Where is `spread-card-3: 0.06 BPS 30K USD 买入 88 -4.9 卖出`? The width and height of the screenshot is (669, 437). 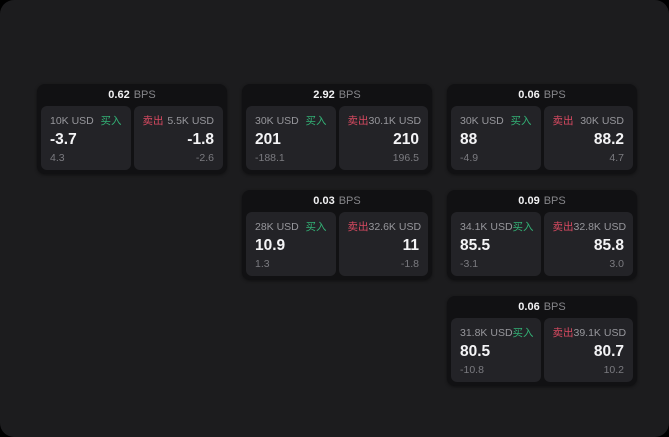 spread-card-3: 0.06 BPS 30K USD 买入 88 -4.9 卖出 is located at coordinates (542, 129).